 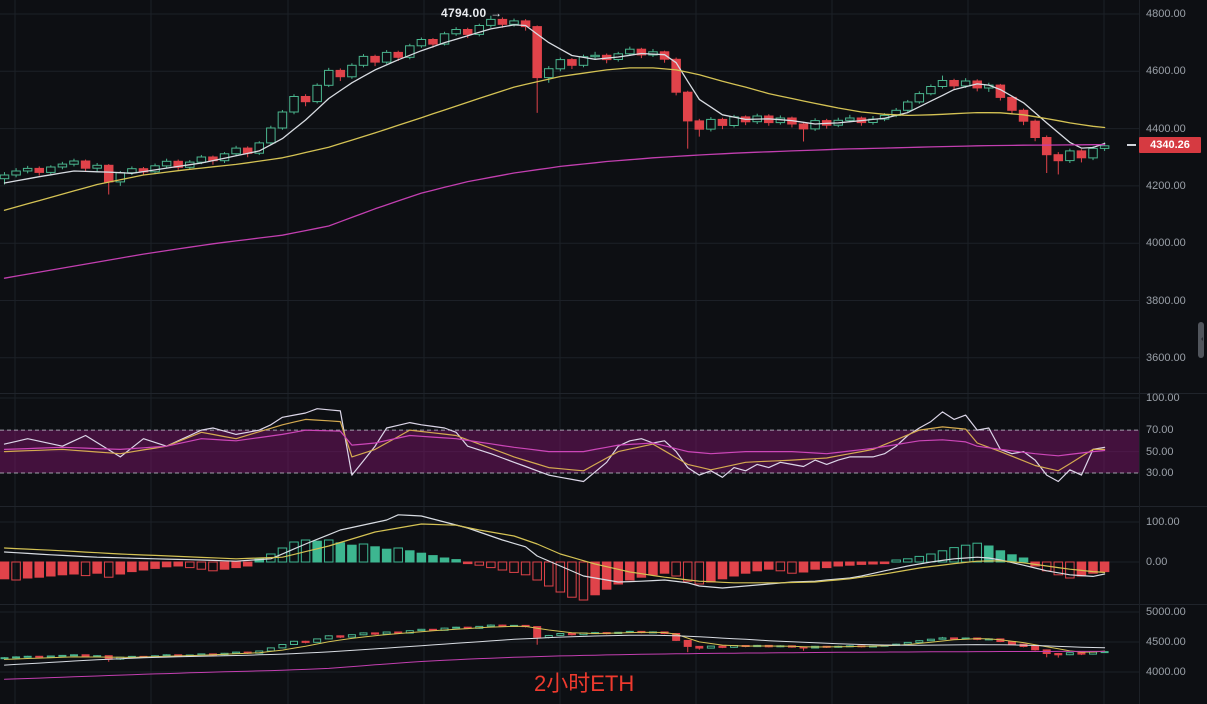 I want to click on y-axis-divider, so click(x=1139, y=352).